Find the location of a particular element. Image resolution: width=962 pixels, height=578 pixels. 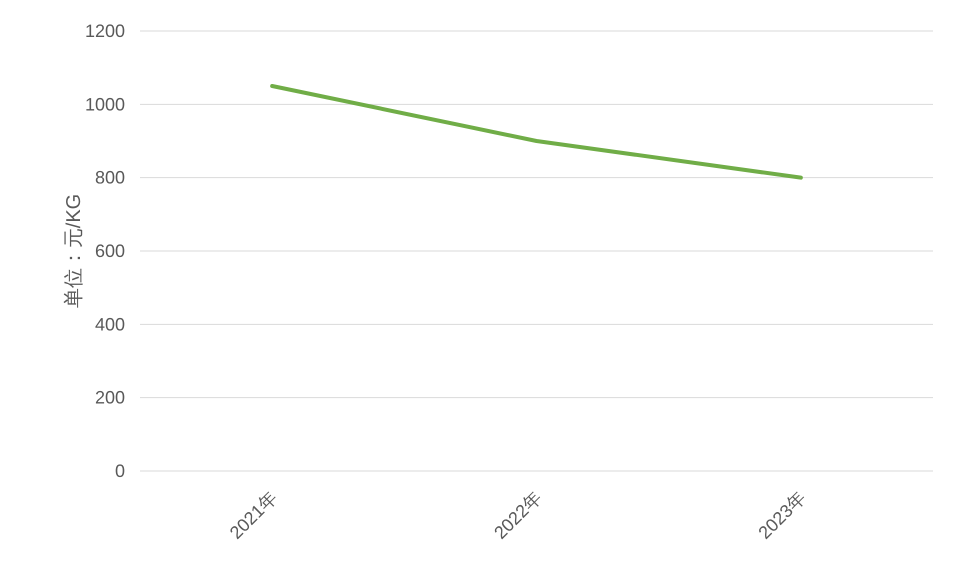

ylabel: 单位：元/KG is located at coordinates (74, 251).